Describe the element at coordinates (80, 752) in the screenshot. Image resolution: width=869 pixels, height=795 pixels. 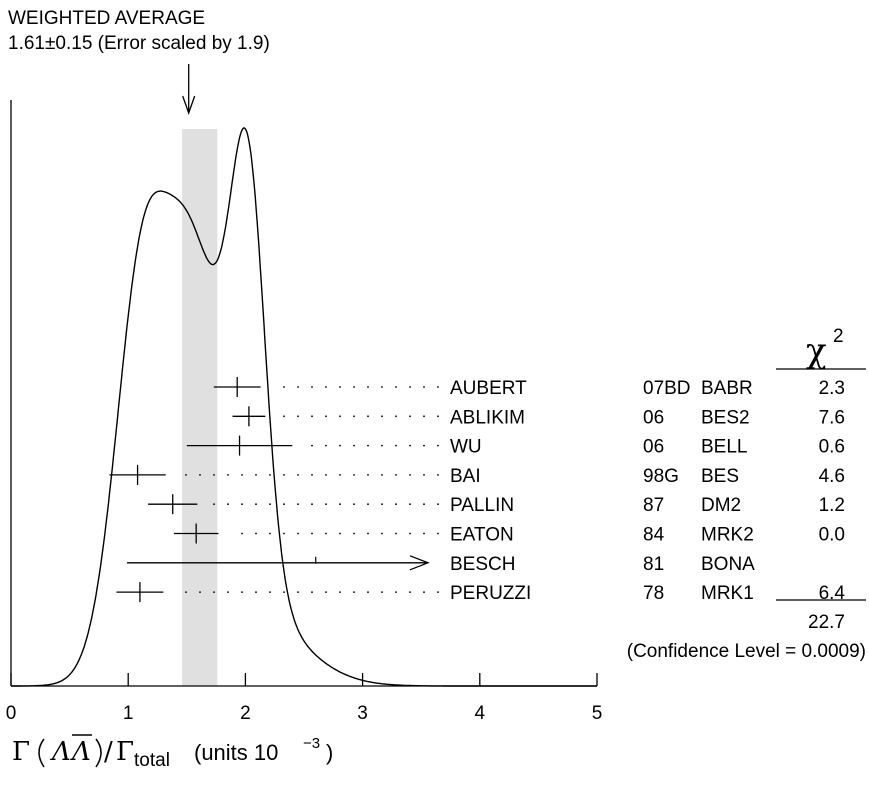
I see `x-label-lambda-bar: Λ` at that location.